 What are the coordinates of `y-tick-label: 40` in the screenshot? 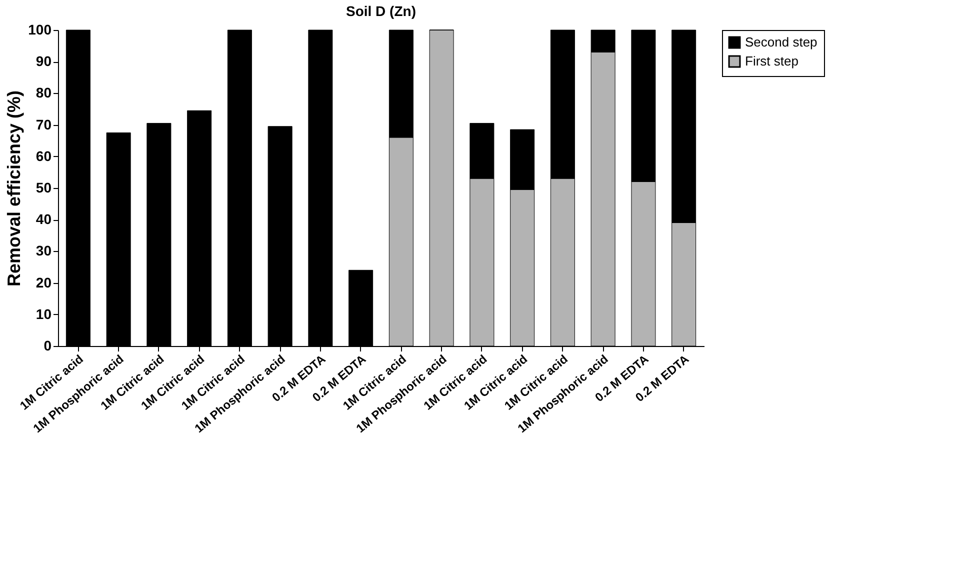 It's located at (44, 219).